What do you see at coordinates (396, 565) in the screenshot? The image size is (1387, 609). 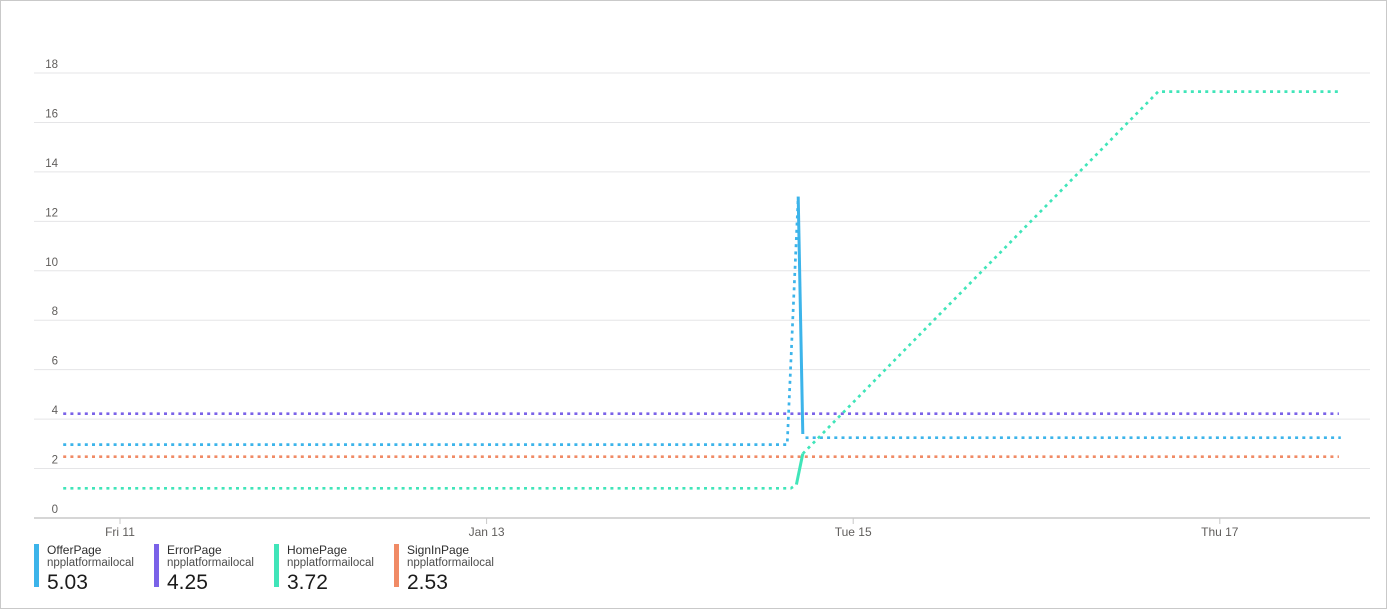 I see `legend-color-bar-signinpage` at bounding box center [396, 565].